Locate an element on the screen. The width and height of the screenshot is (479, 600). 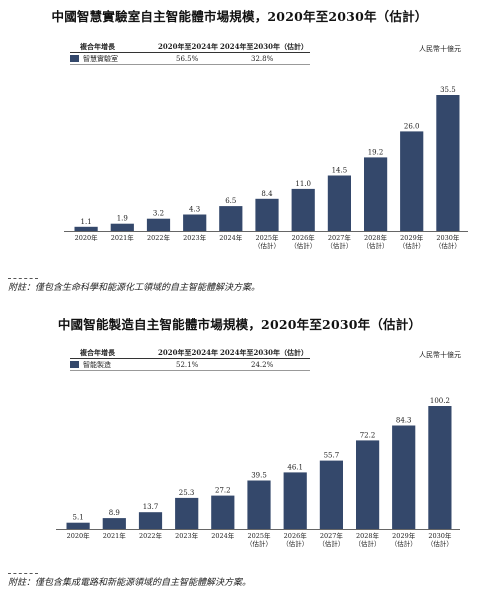
bar-value-label: 14.5 is located at coordinates (340, 171).